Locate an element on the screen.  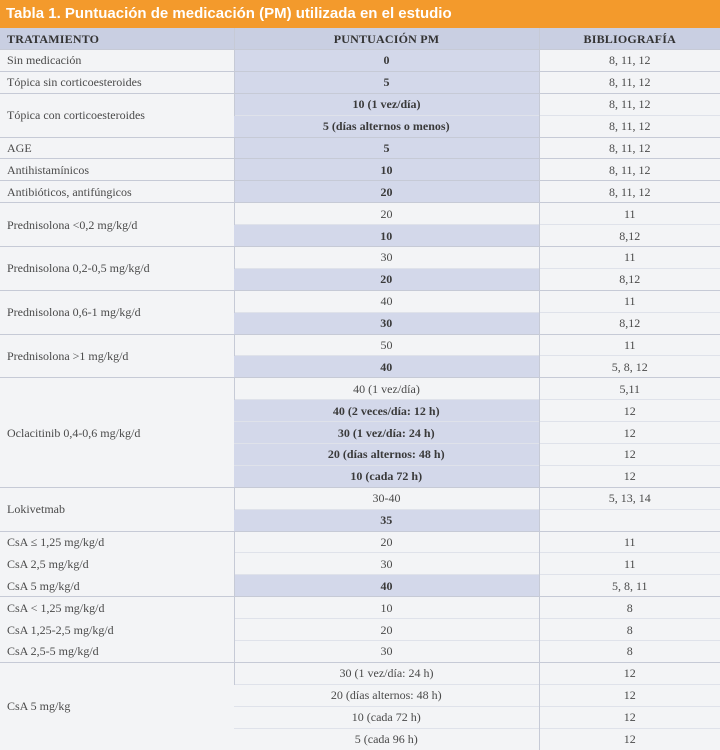
treatment-cell: CsA ≤ 1,25 mg/kg/d is located at coordinates (117, 541).